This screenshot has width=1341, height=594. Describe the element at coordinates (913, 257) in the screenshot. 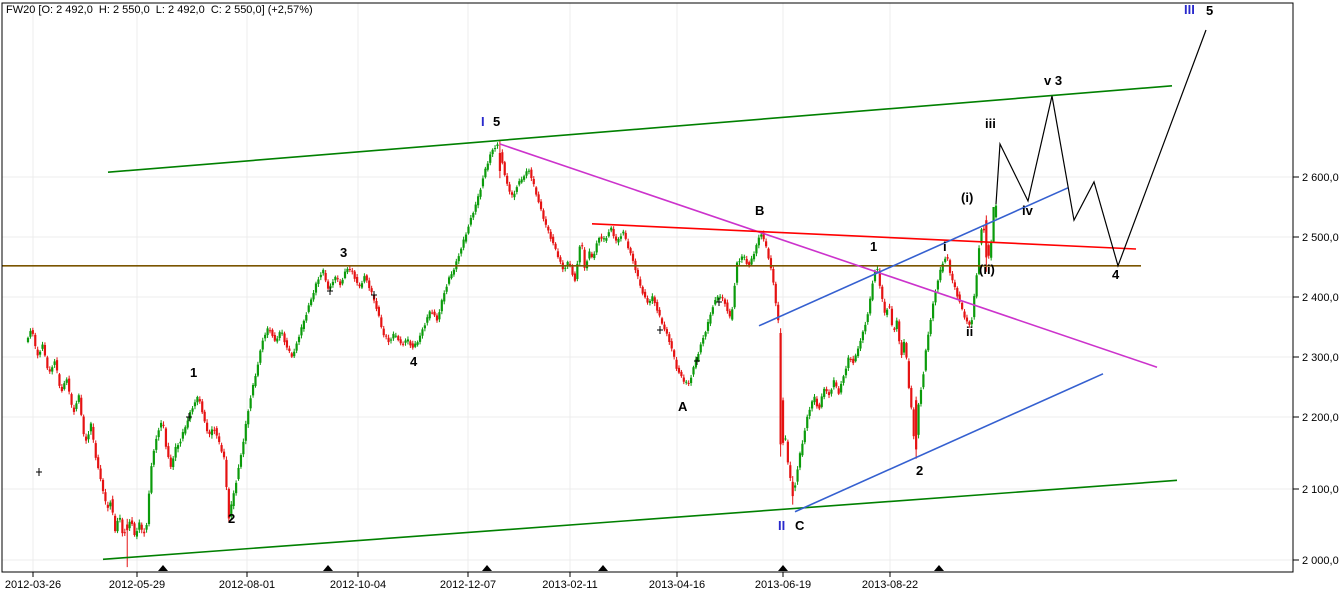

I see `upper-blue-channel` at that location.